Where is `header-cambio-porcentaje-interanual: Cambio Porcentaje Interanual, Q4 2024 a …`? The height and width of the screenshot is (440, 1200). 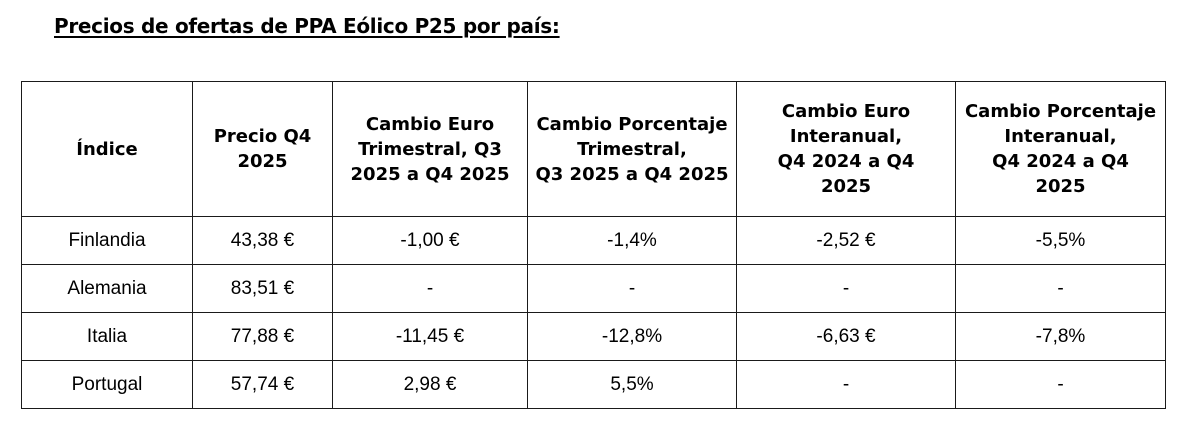 header-cambio-porcentaje-interanual: Cambio Porcentaje Interanual, Q4 2024 a … is located at coordinates (1060, 149).